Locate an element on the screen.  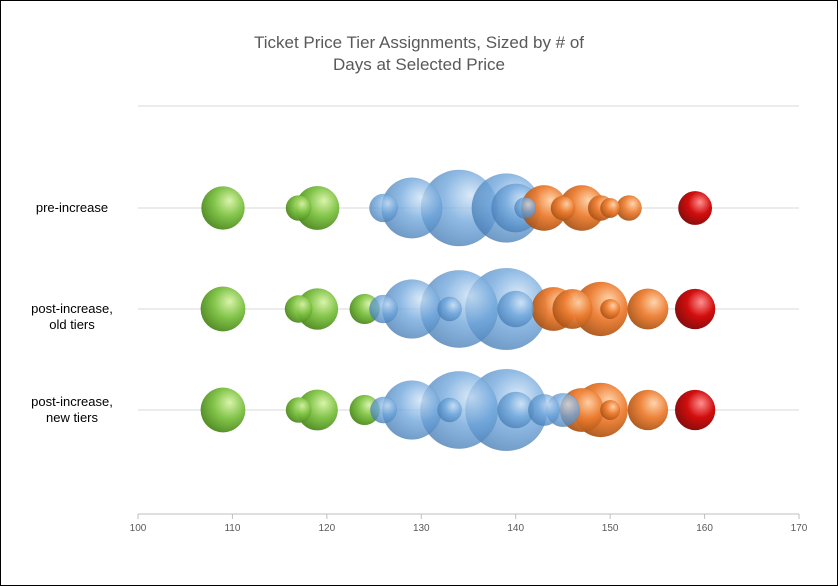
x-tick-label: 170 is located at coordinates (799, 528).